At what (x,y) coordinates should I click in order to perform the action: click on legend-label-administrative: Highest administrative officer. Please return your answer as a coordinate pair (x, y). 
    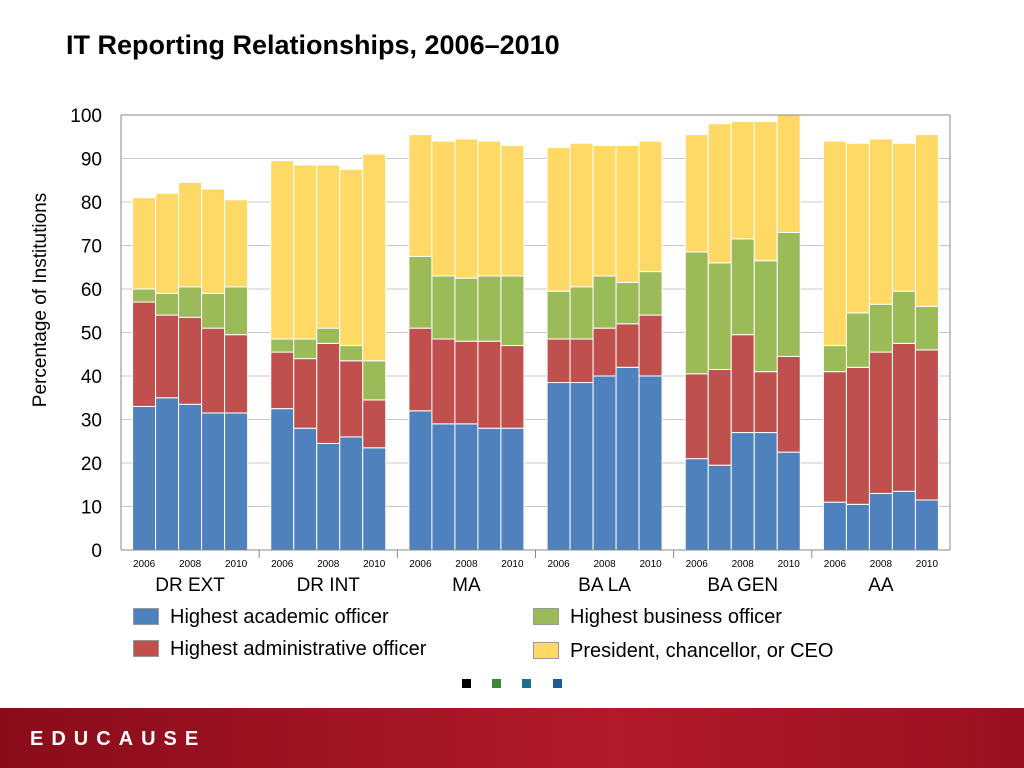
    Looking at the image, I should click on (298, 649).